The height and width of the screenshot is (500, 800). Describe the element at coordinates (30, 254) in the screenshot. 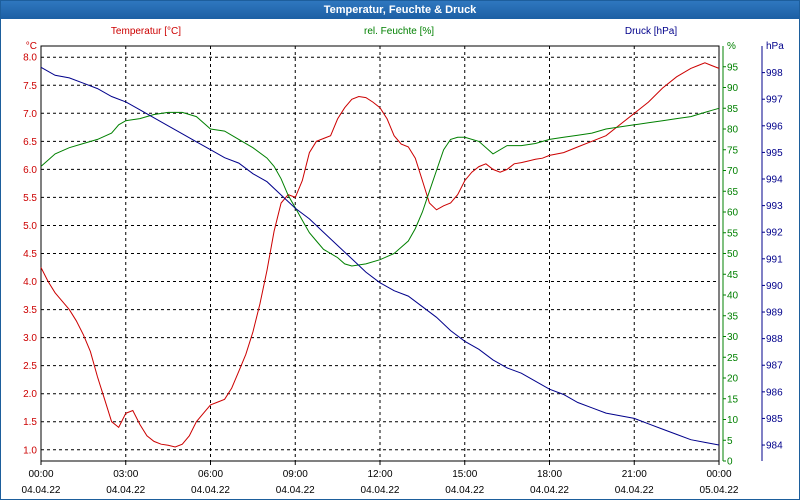

I see `y-tick-temperature: 4.5` at that location.